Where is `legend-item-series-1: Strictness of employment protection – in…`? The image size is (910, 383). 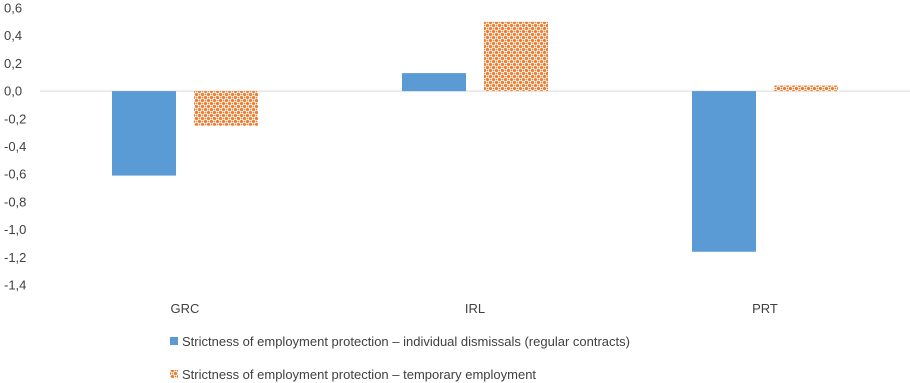
legend-item-series-1: Strictness of employment protection – in… is located at coordinates (400, 341).